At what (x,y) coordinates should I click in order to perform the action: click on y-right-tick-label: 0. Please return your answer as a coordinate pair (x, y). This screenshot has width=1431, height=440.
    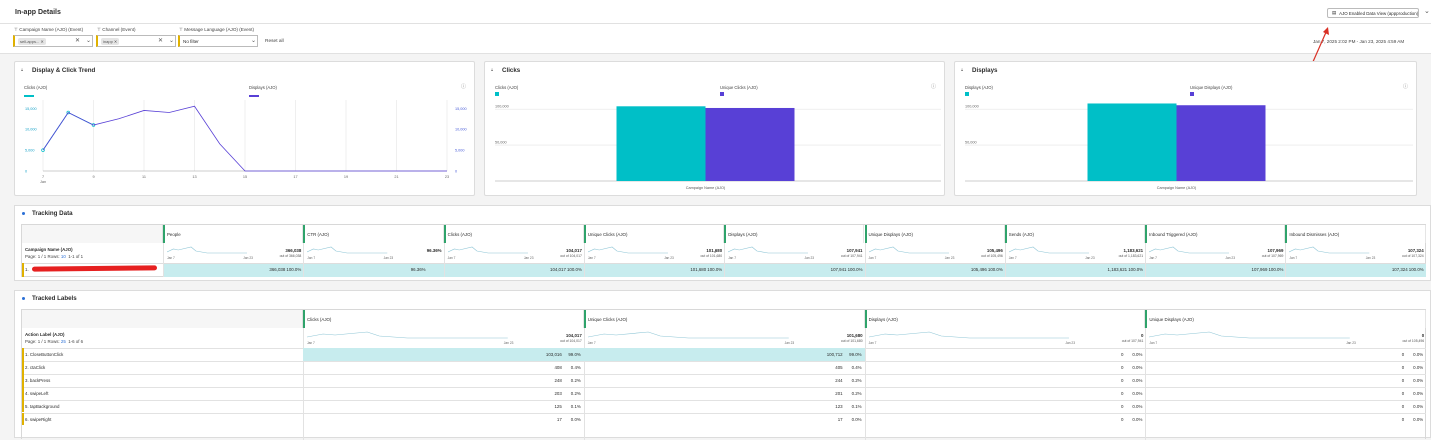
    Looking at the image, I should click on (456, 172).